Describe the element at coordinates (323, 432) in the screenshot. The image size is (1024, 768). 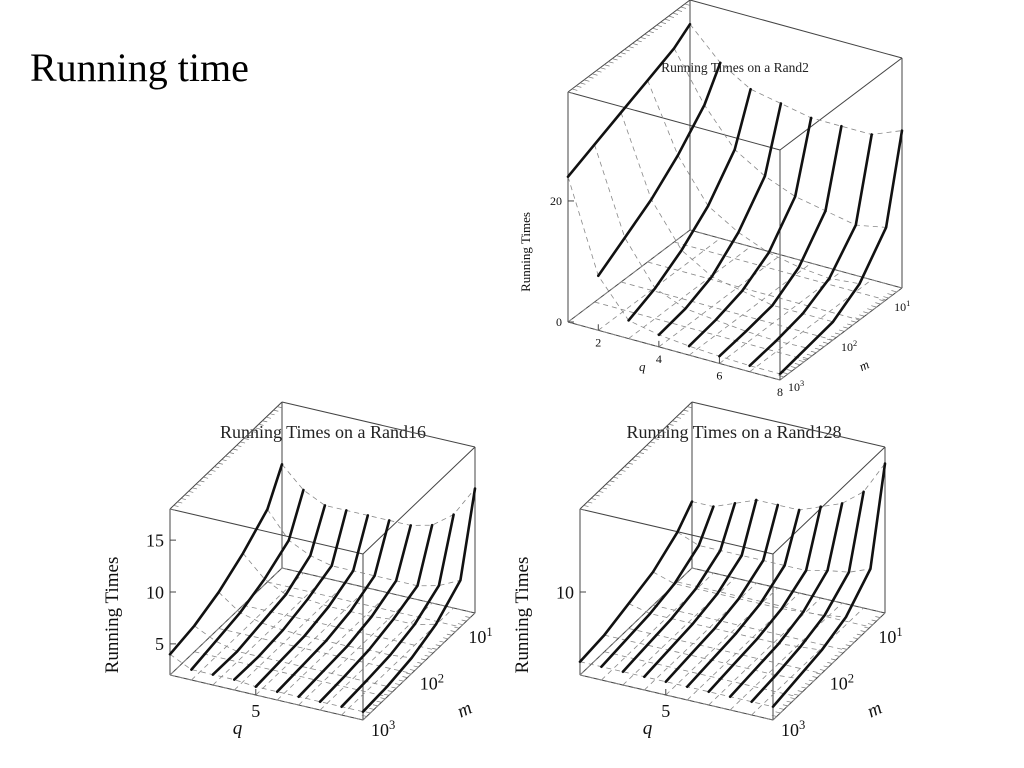
I see `chart-title: Running Times on a Rand16` at that location.